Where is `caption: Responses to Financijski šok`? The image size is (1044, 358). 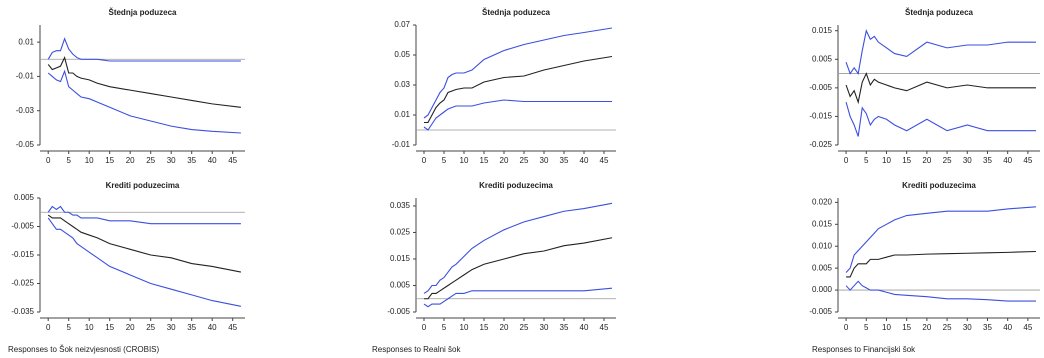 caption: Responses to Financijski šok is located at coordinates (864, 349).